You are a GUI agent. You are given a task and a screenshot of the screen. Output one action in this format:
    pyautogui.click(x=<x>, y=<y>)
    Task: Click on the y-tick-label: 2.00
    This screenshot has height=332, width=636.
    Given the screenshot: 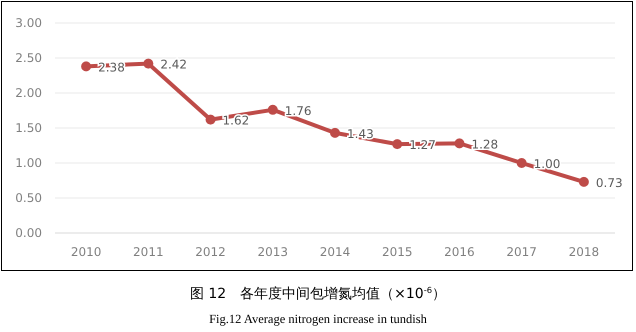 What is the action you would take?
    pyautogui.click(x=28, y=93)
    